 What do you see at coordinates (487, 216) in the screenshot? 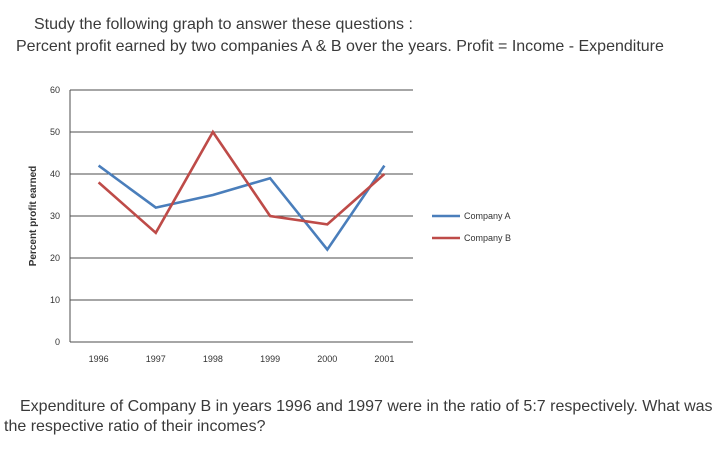
I see `legend-label: Company A` at bounding box center [487, 216].